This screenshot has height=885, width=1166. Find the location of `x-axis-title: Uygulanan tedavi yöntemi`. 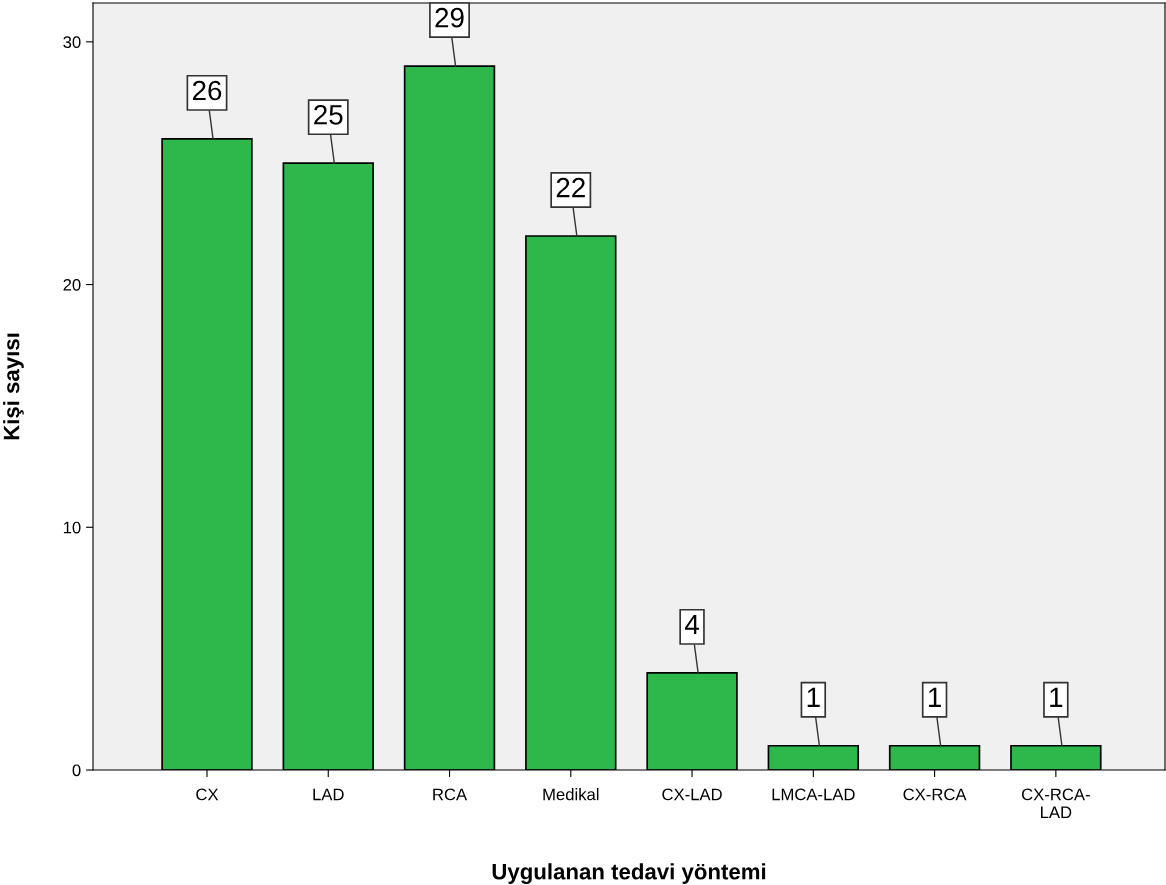

x-axis-title: Uygulanan tedavi yöntemi is located at coordinates (629, 874).